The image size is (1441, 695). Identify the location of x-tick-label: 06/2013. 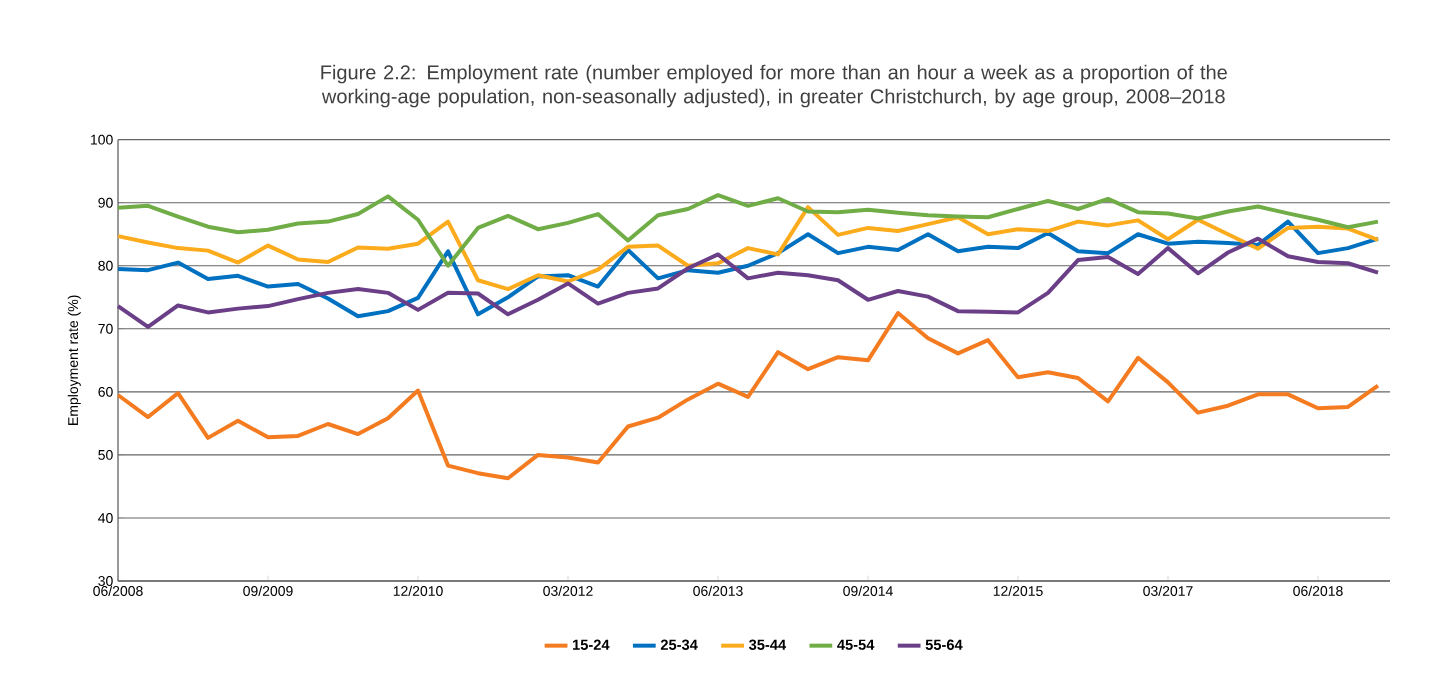
(718, 590).